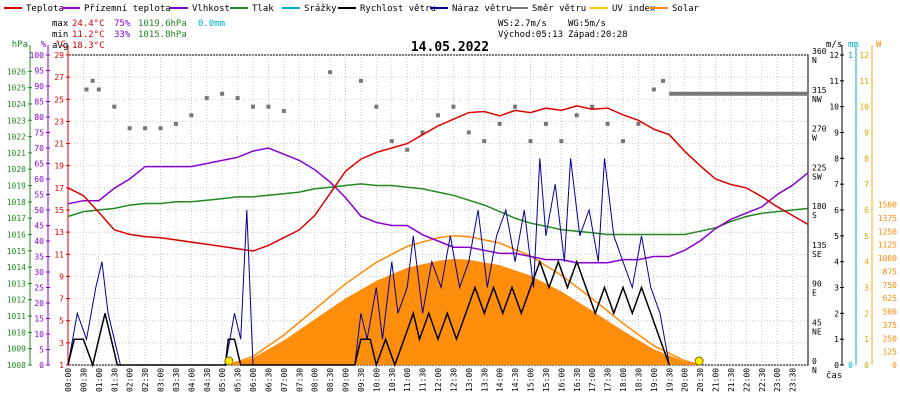  I want to click on humidity-tick-label: 45, so click(39, 226).